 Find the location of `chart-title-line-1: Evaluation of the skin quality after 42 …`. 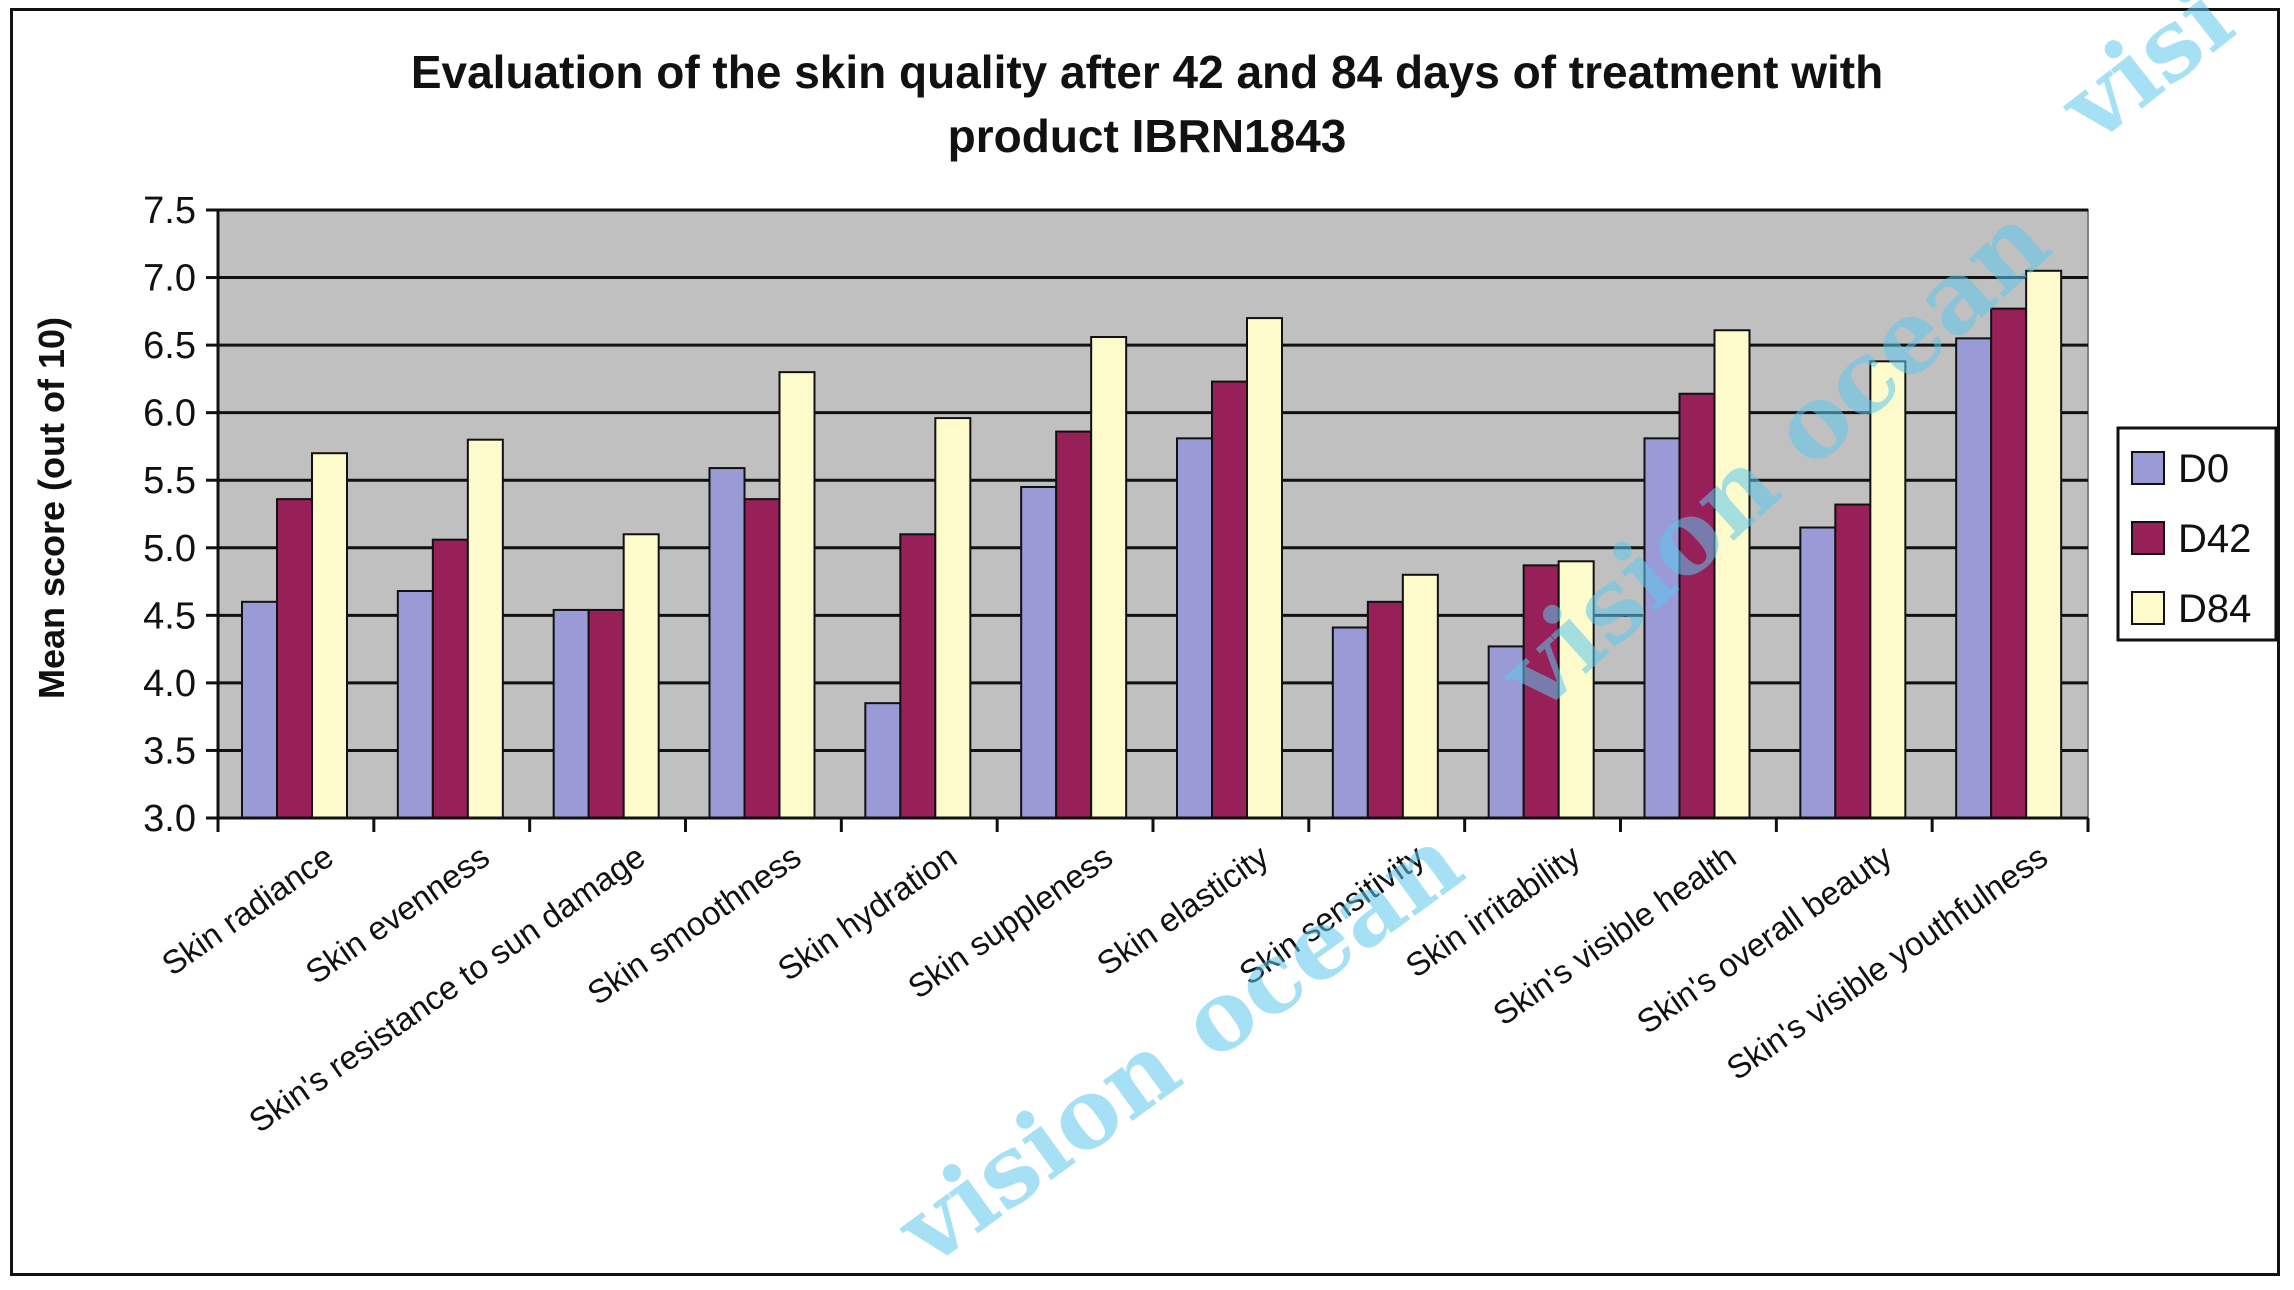

chart-title-line-1: Evaluation of the skin quality after 42 … is located at coordinates (1147, 72).